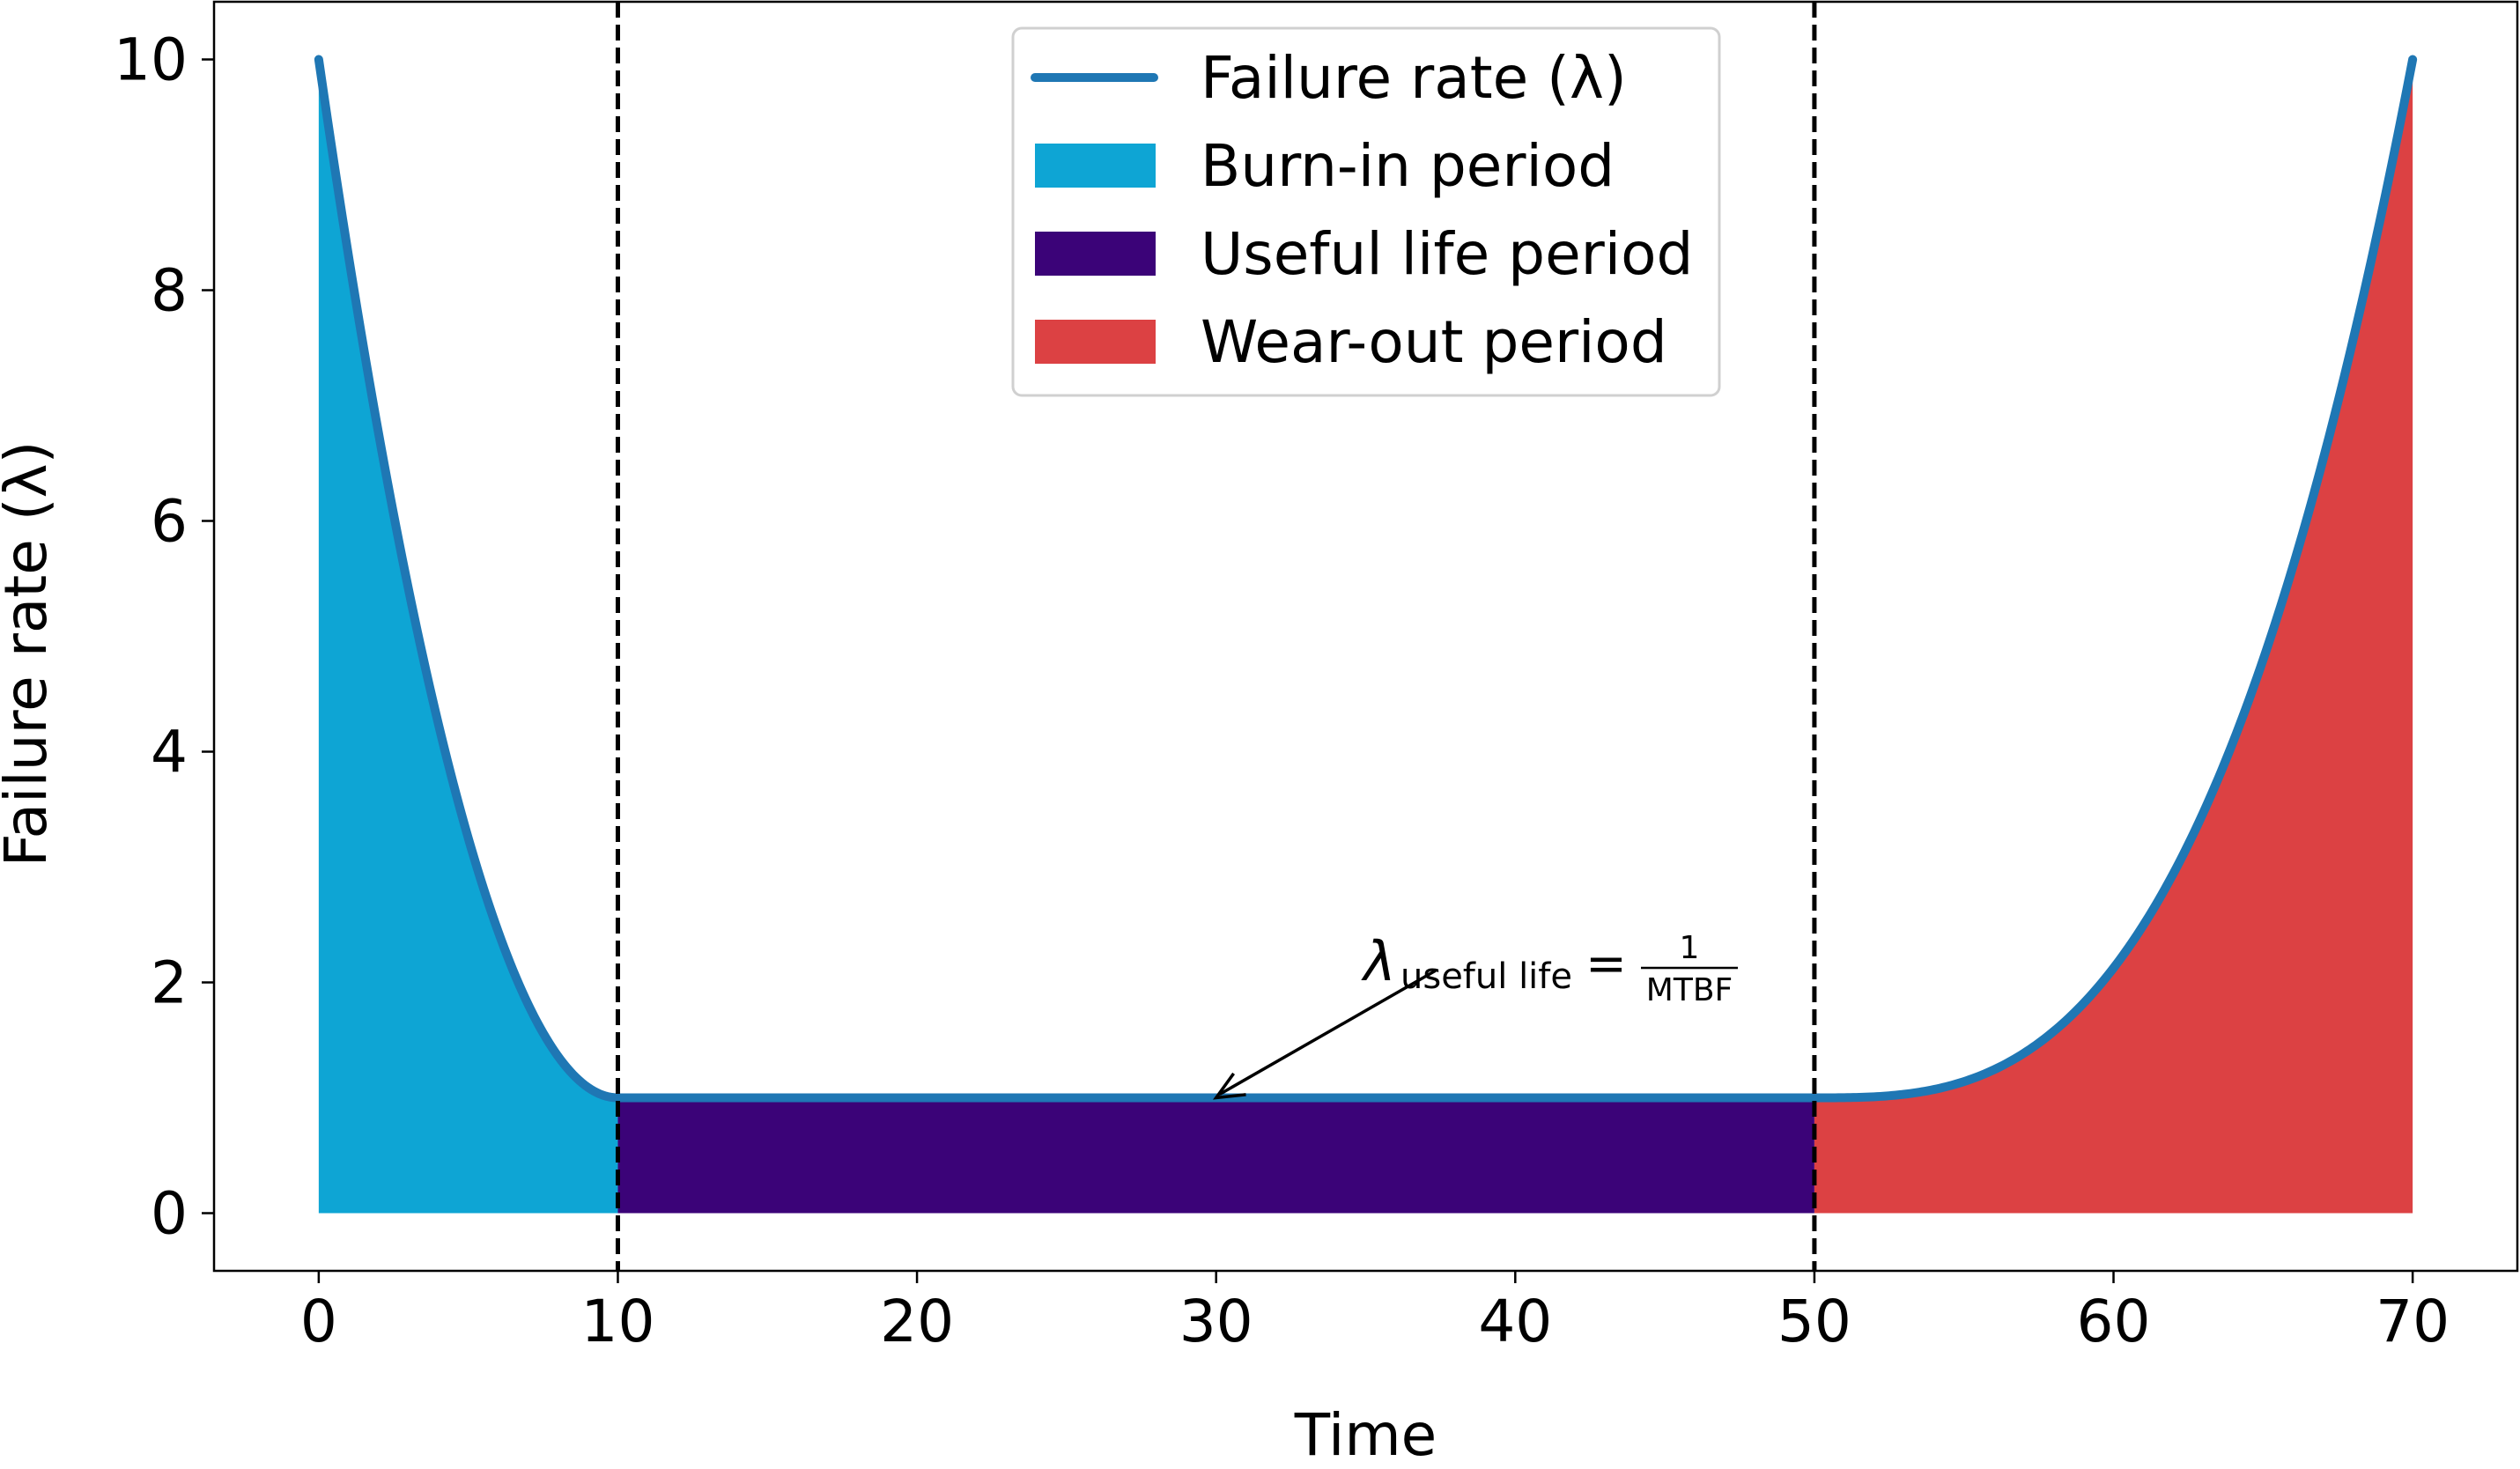 The image size is (2520, 1469). I want to click on x-tick-label: 20, so click(917, 1321).